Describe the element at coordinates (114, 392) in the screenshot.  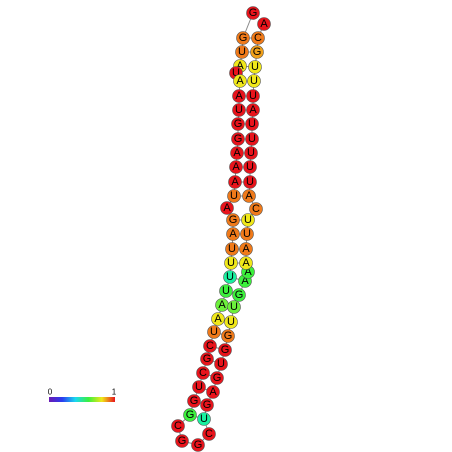
I see `colorbar-max: 1` at that location.